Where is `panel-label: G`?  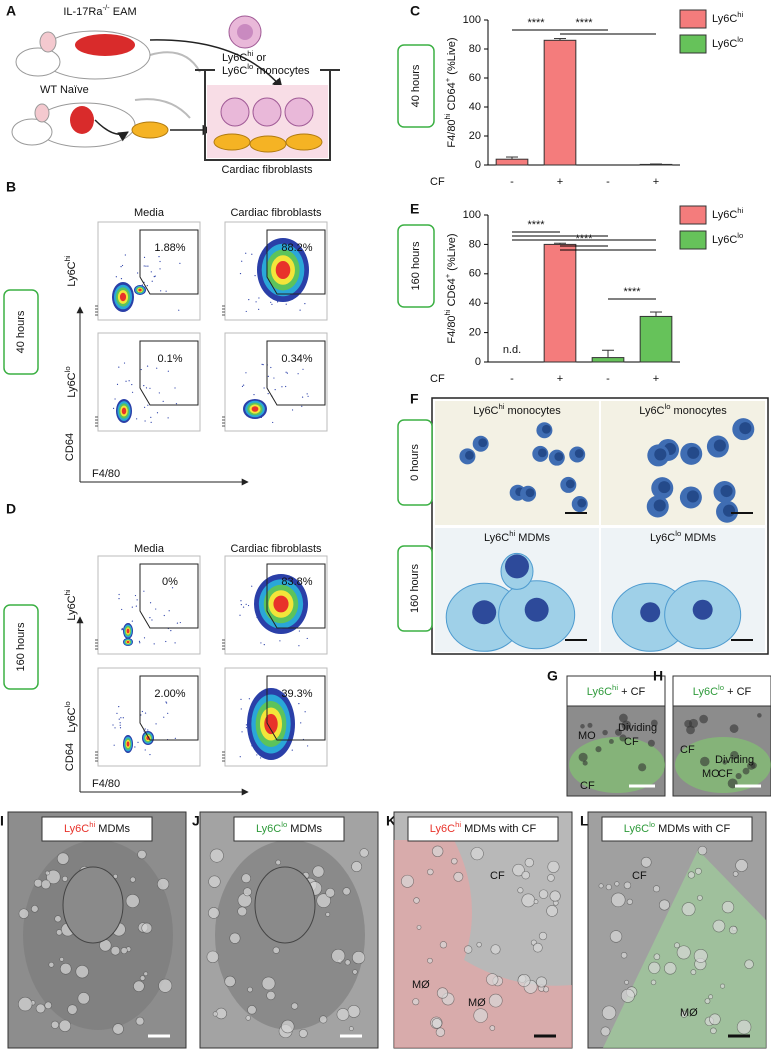 panel-label: G is located at coordinates (552, 676).